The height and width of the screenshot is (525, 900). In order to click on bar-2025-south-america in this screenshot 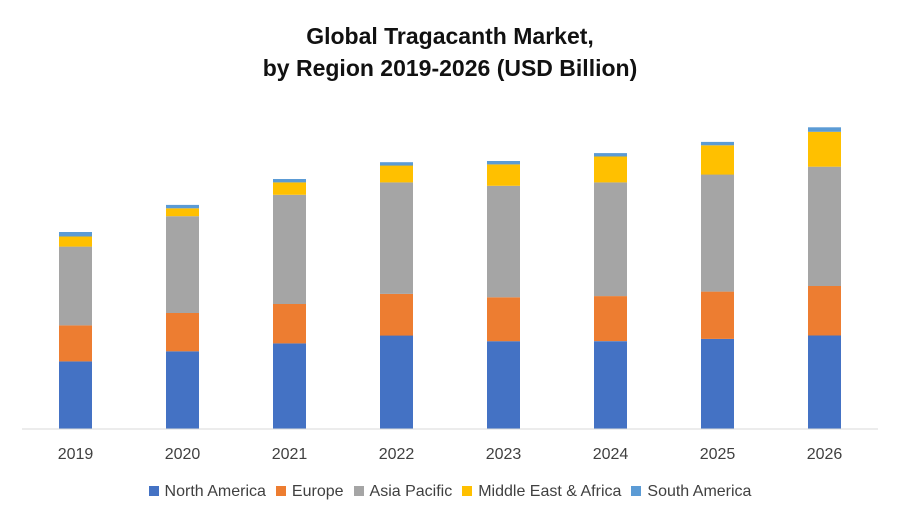, I will do `click(717, 143)`.